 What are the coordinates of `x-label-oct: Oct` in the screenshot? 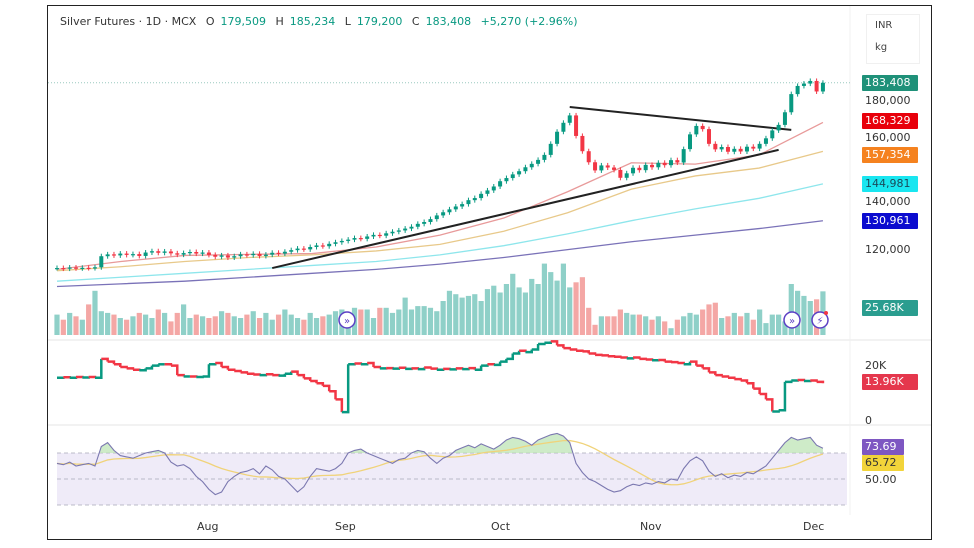 It's located at (501, 526).